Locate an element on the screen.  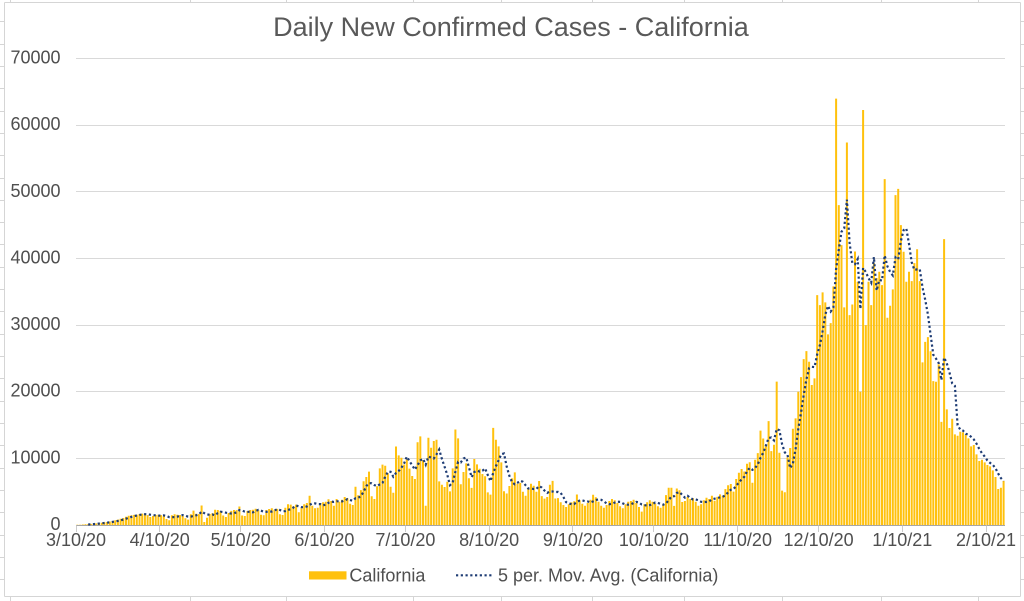
svg-text: 4/10/20 is located at coordinates (160, 540).